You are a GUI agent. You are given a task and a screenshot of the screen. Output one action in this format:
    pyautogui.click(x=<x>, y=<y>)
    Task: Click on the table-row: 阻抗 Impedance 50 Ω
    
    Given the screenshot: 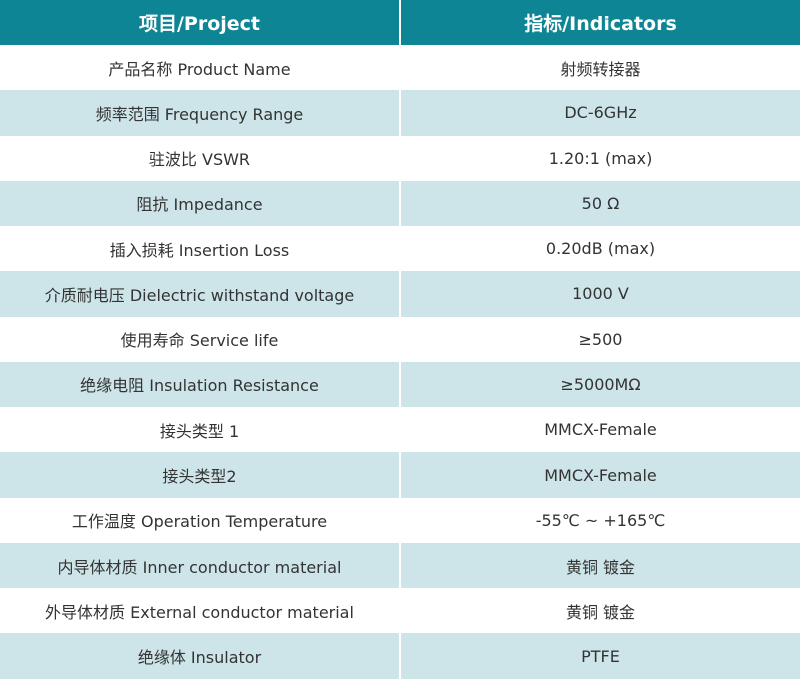 What is the action you would take?
    pyautogui.click(x=400, y=203)
    